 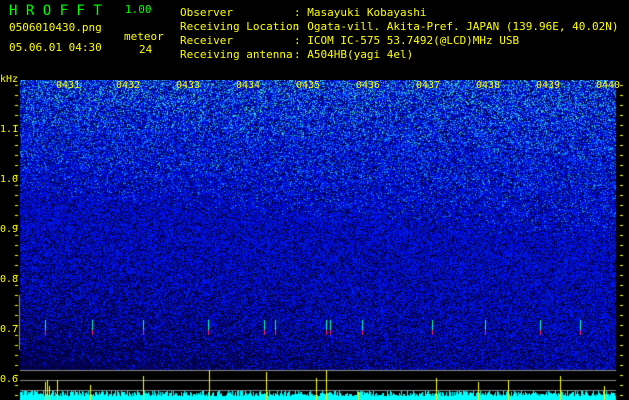 What do you see at coordinates (9, 79) in the screenshot?
I see `y-unit: kHz` at bounding box center [9, 79].